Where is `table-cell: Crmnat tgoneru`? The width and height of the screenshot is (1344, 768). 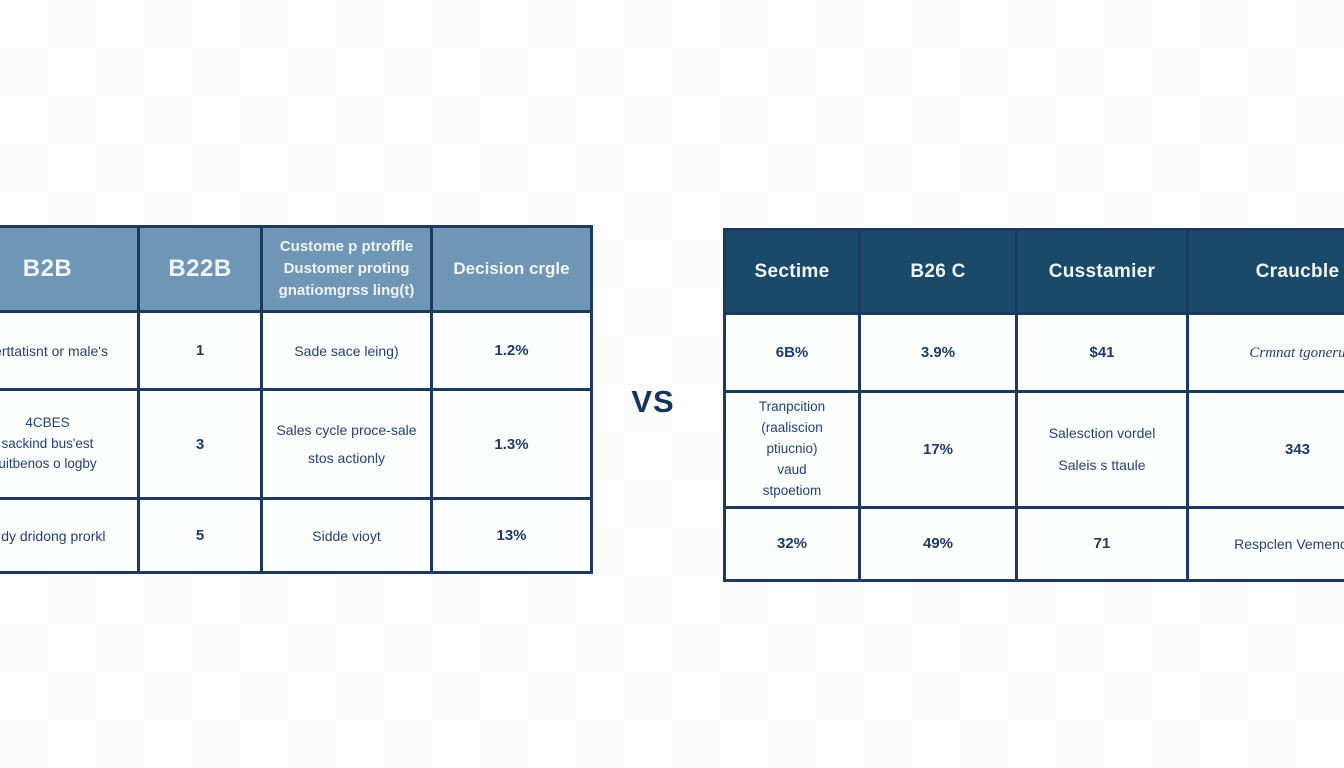 table-cell: Crmnat tgoneru is located at coordinates (1265, 352).